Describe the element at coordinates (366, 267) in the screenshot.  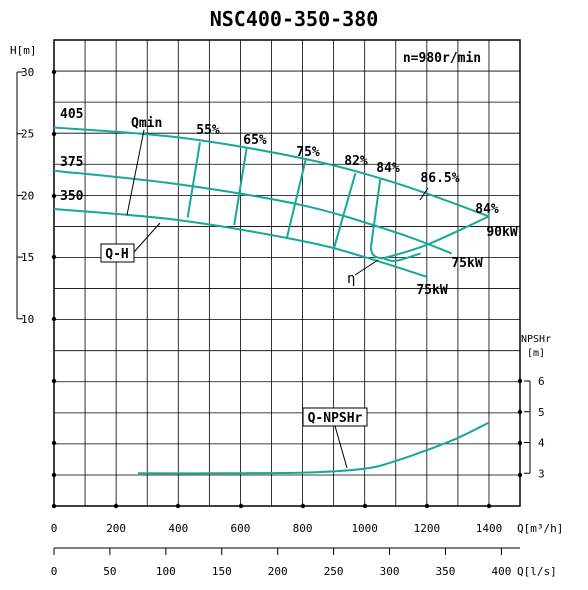
I see `eta-leader` at that location.